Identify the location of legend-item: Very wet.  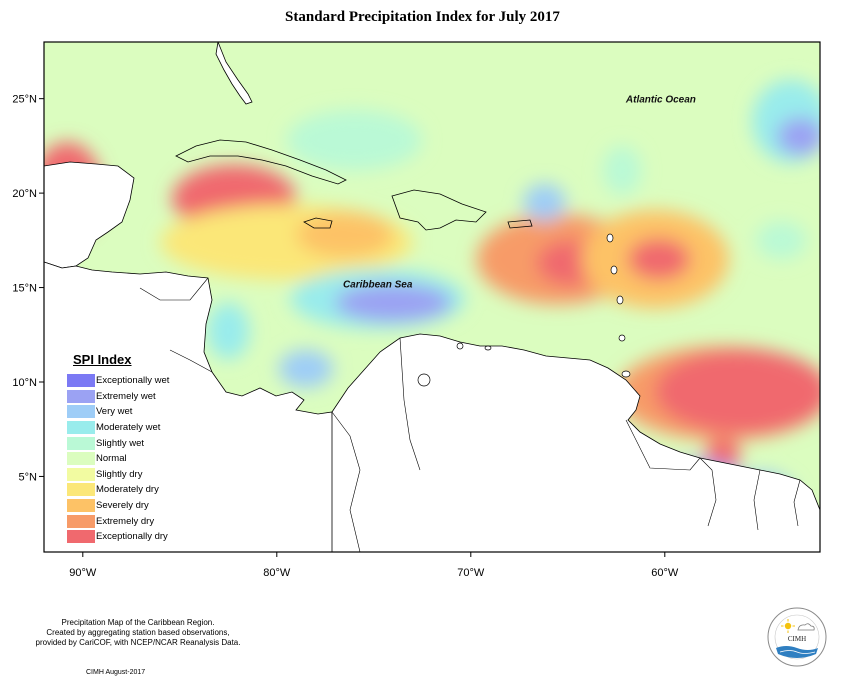
(123, 412).